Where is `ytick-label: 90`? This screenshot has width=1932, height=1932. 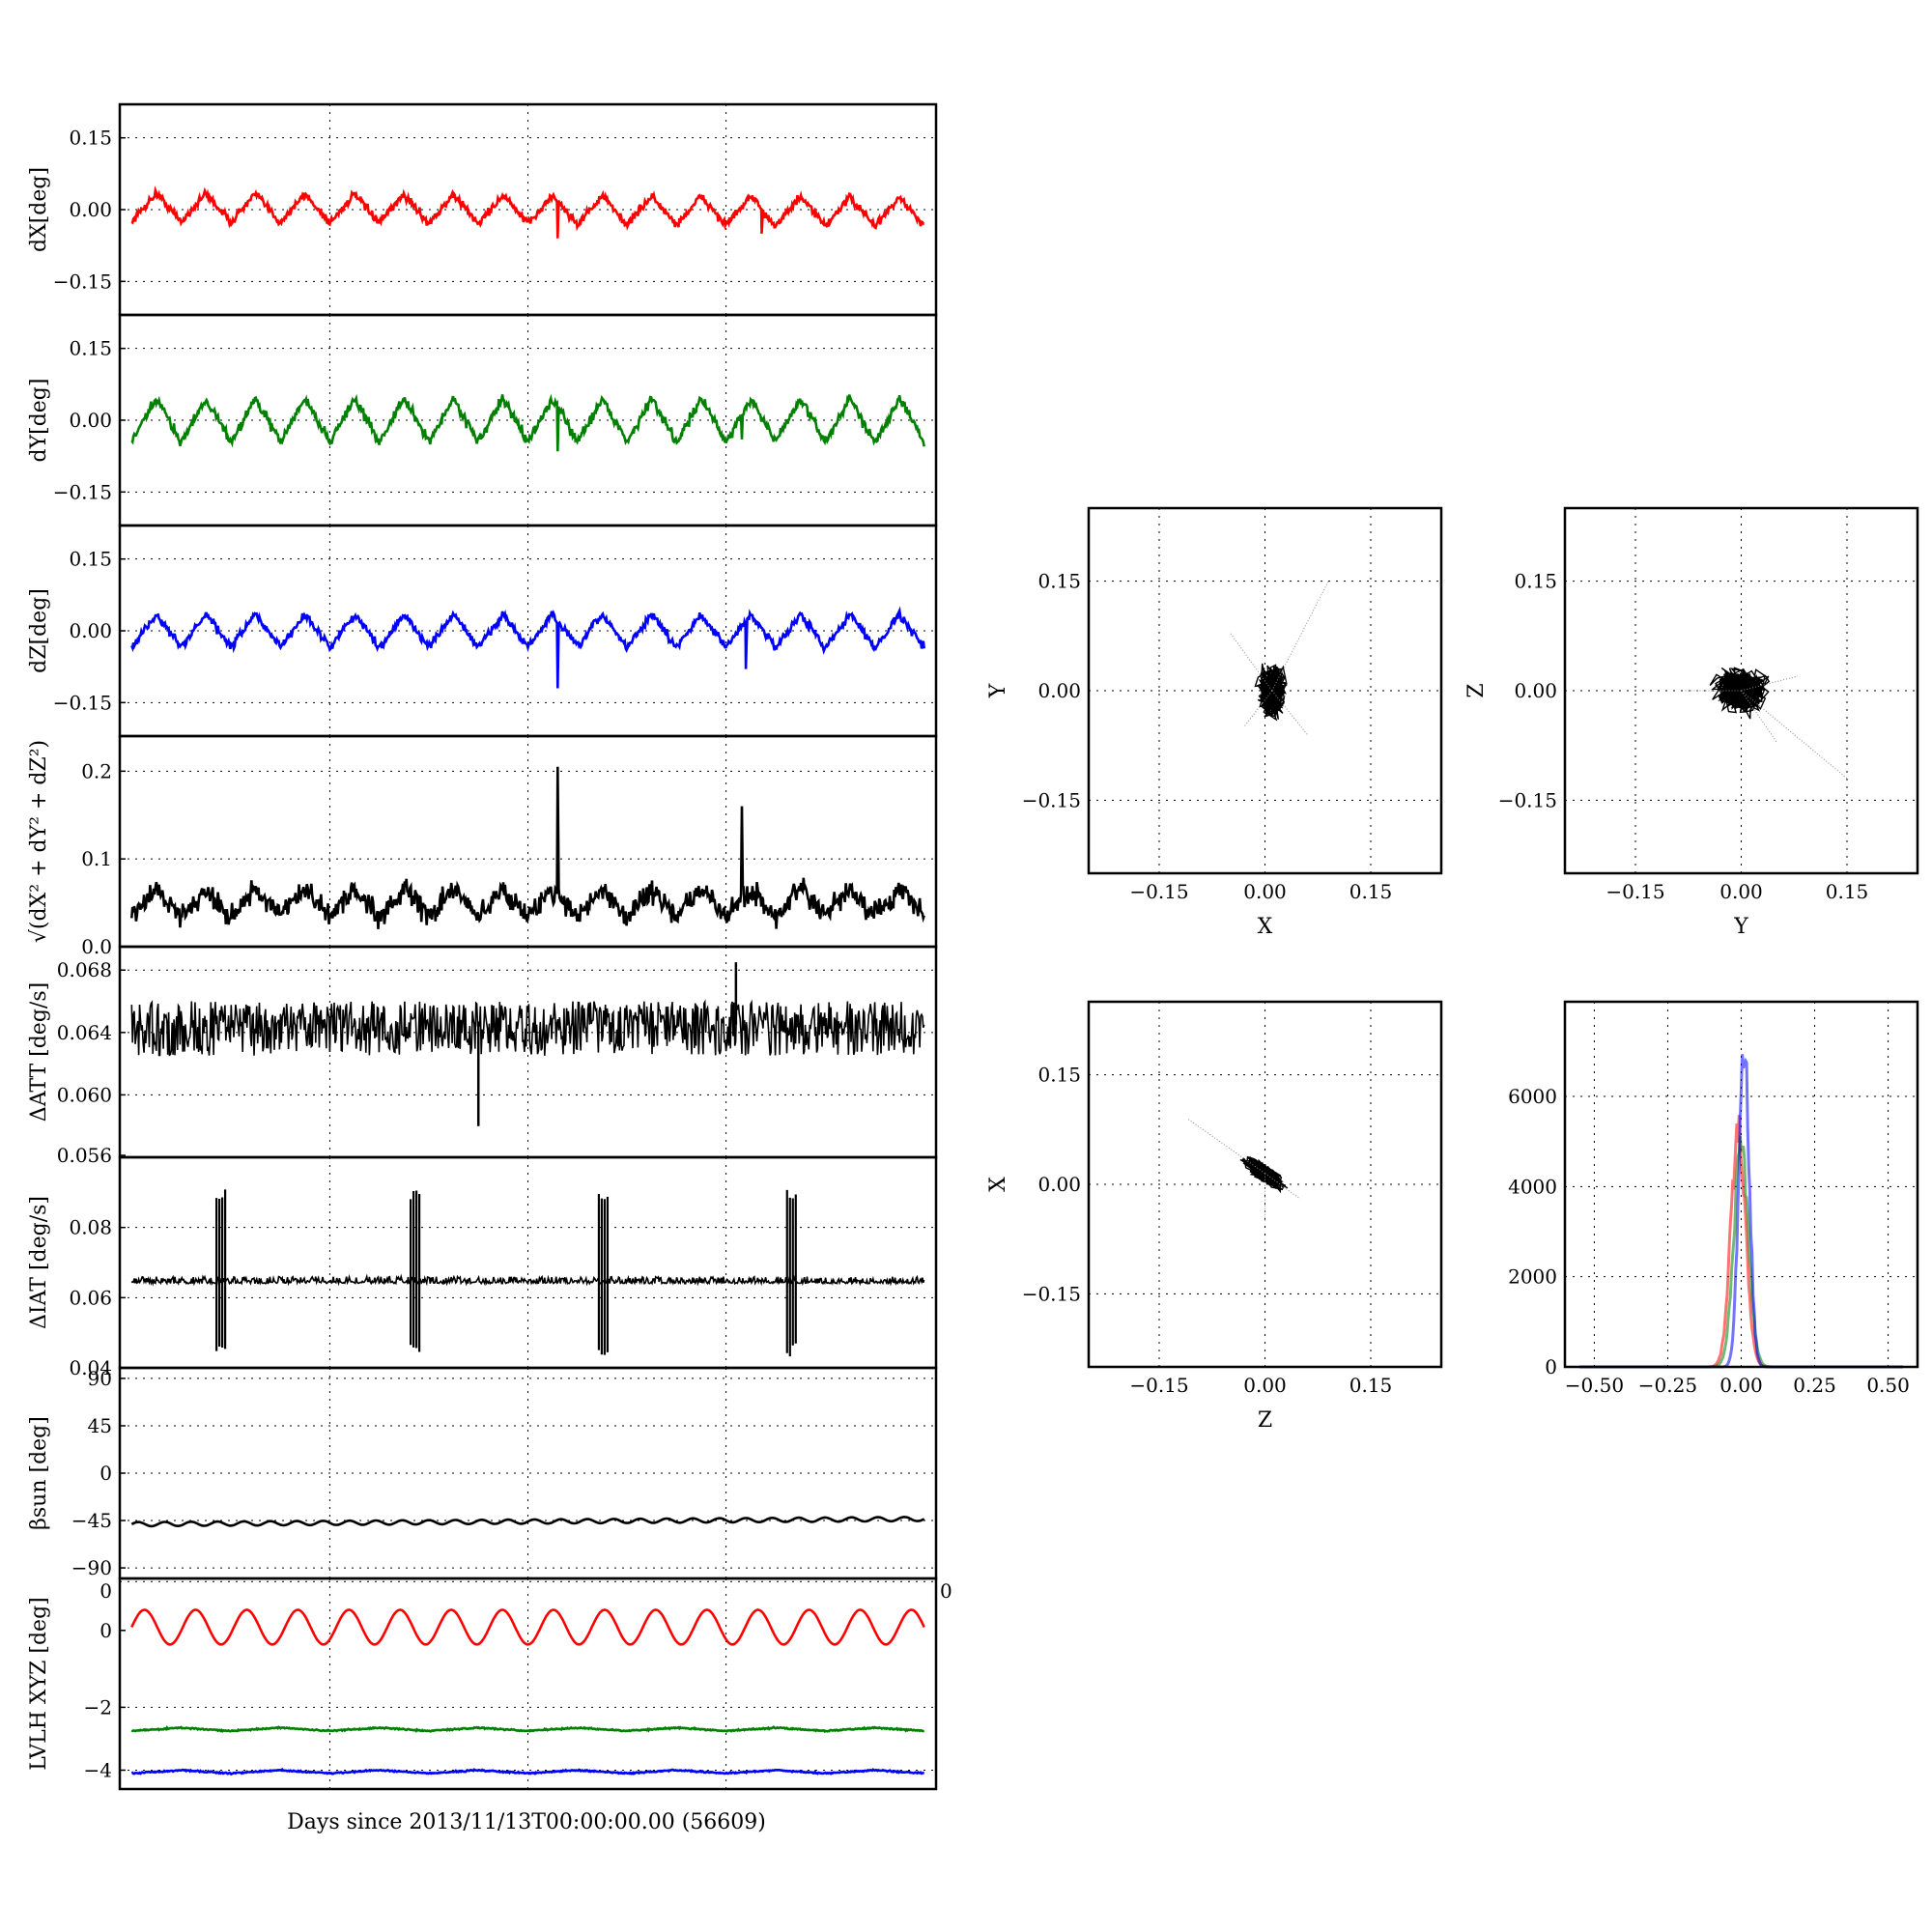
ytick-label: 90 is located at coordinates (100, 1378).